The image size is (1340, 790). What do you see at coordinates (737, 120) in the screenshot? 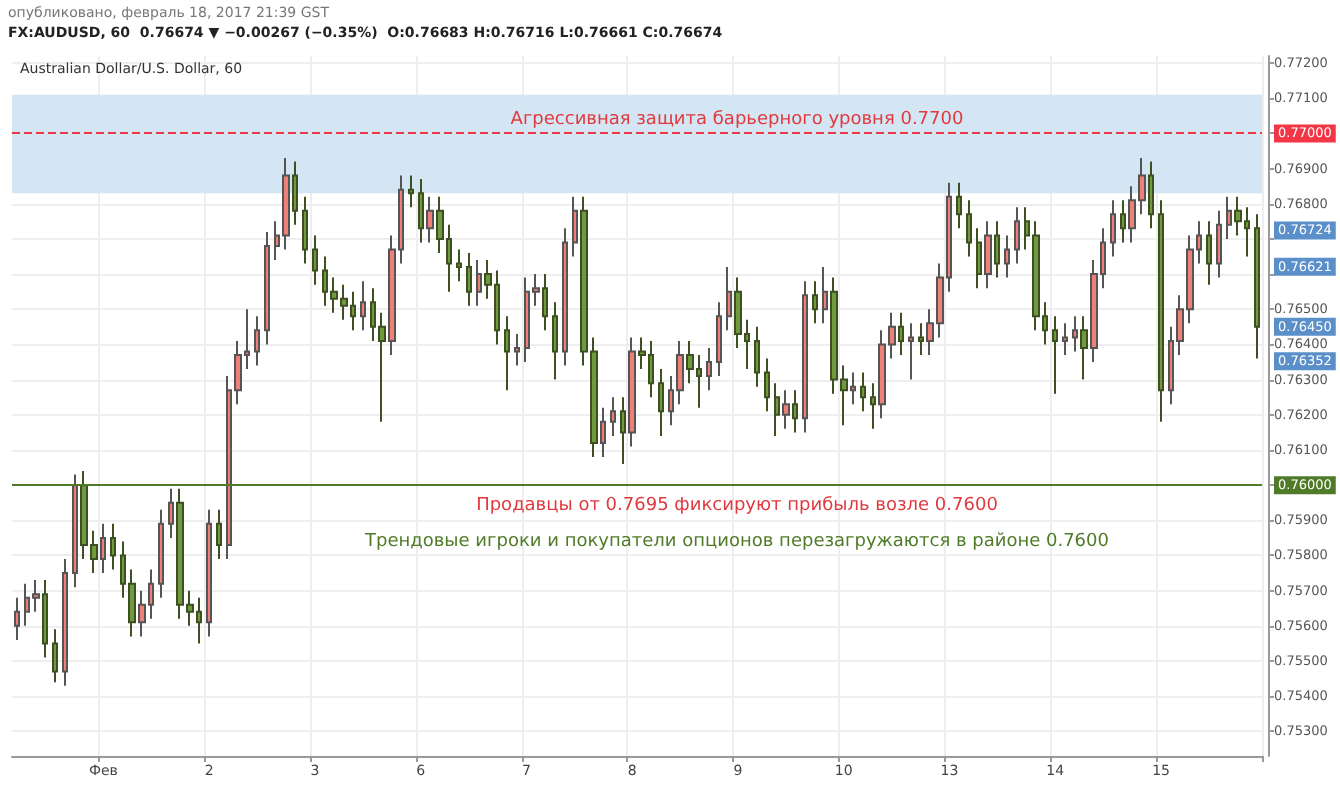
I see `annotation: Агрессивная защита барьерного уровня 0.7700` at bounding box center [737, 120].